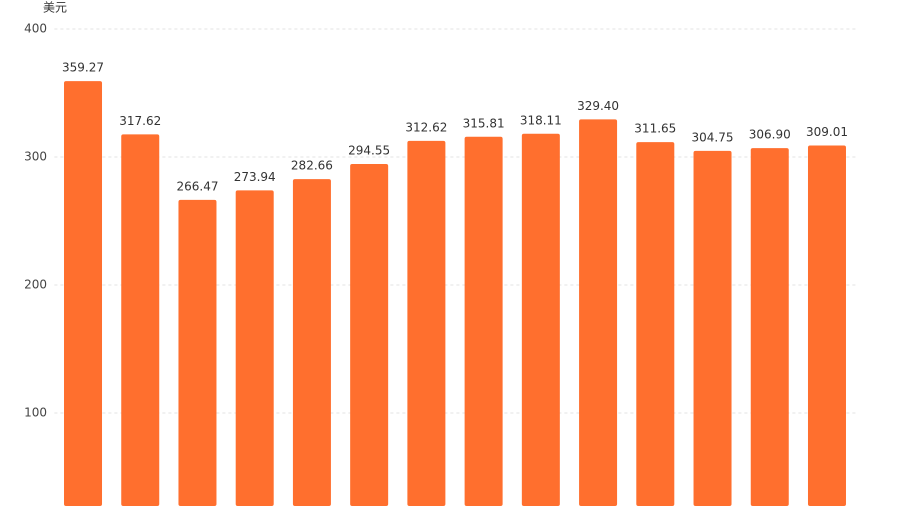  Describe the element at coordinates (35, 156) in the screenshot. I see `y-tick-label: 300` at that location.